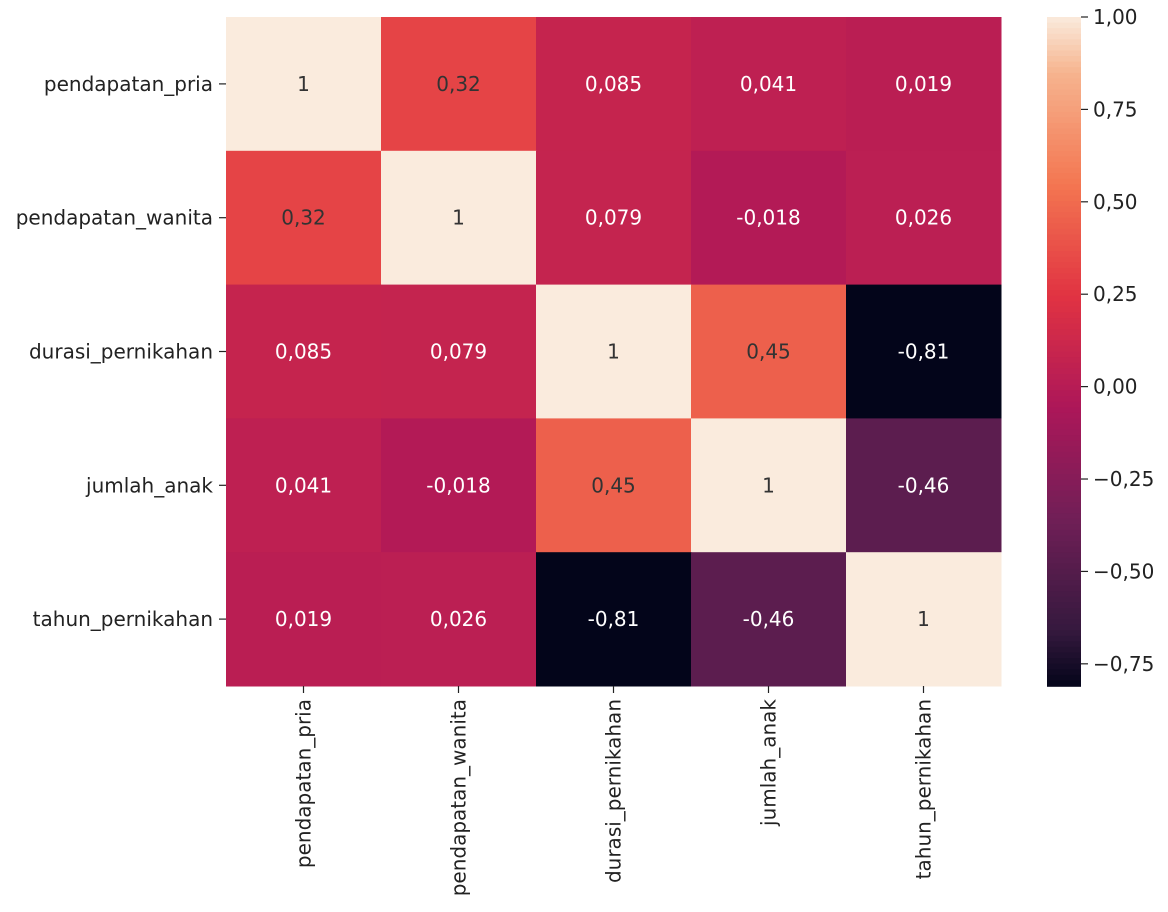 Image resolution: width=1168 pixels, height=912 pixels. I want to click on cell-annotation: -0,81, so click(614, 619).